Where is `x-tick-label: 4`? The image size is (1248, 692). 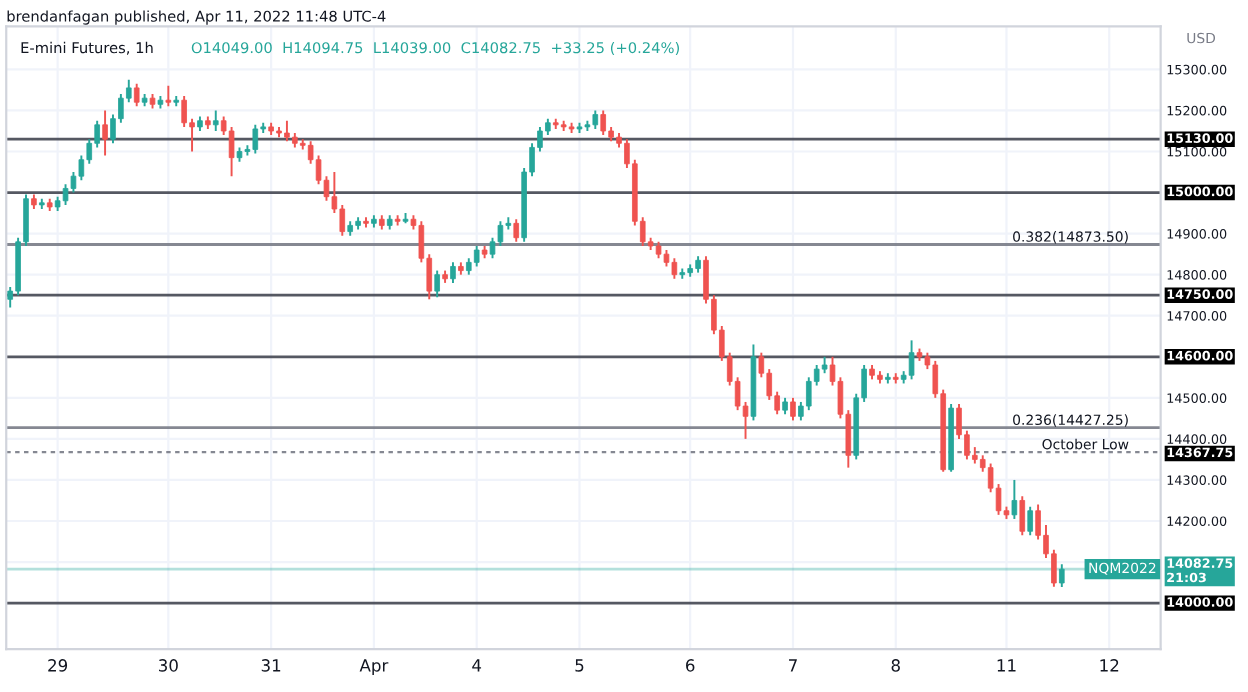
x-tick-label: 4 is located at coordinates (477, 665).